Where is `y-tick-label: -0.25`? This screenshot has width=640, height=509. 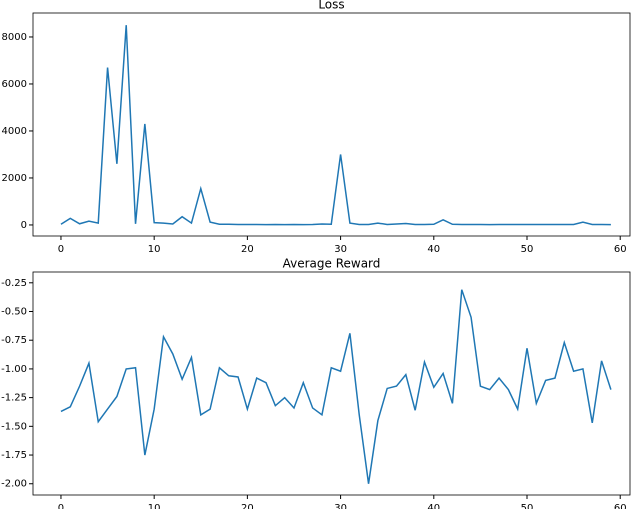
y-tick-label: -0.25 is located at coordinates (14, 283).